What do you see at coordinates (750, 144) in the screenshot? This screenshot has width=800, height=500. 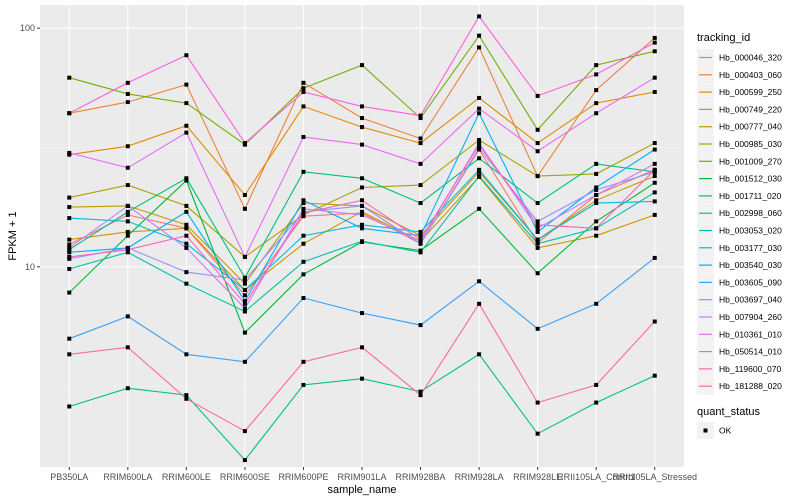 I see `legend-label: Hb_000985_030` at bounding box center [750, 144].